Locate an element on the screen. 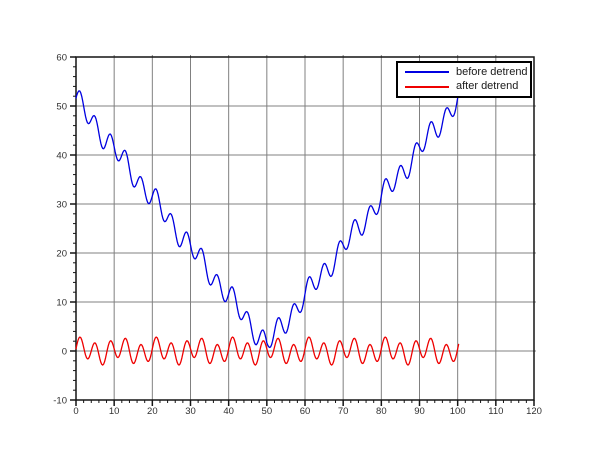  x-tick-label: 30 is located at coordinates (190, 411).